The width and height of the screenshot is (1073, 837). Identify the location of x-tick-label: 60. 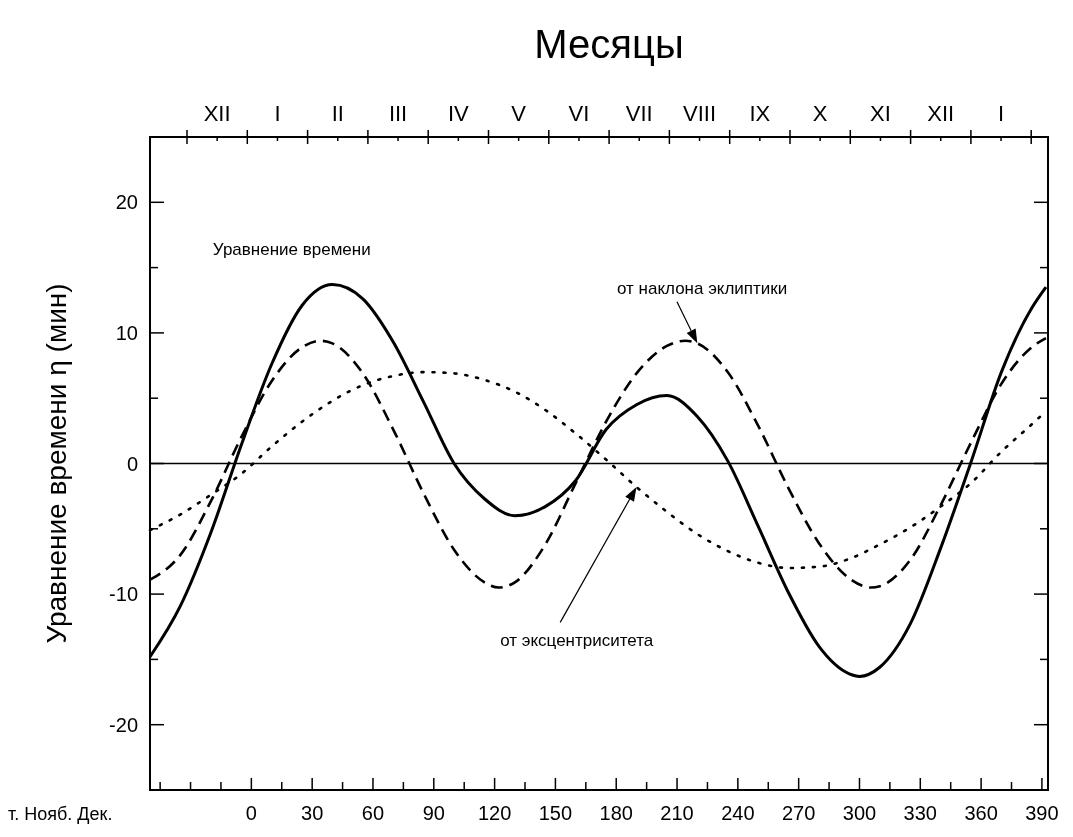
(373, 813).